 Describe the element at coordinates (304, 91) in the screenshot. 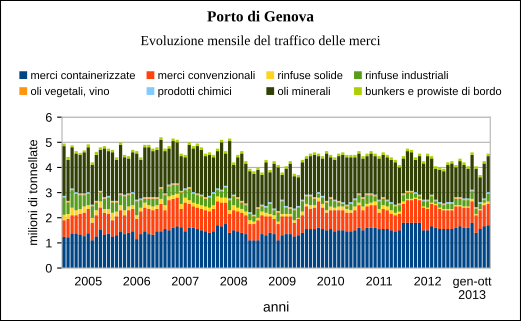

I see `legend-label: oli minerali` at that location.